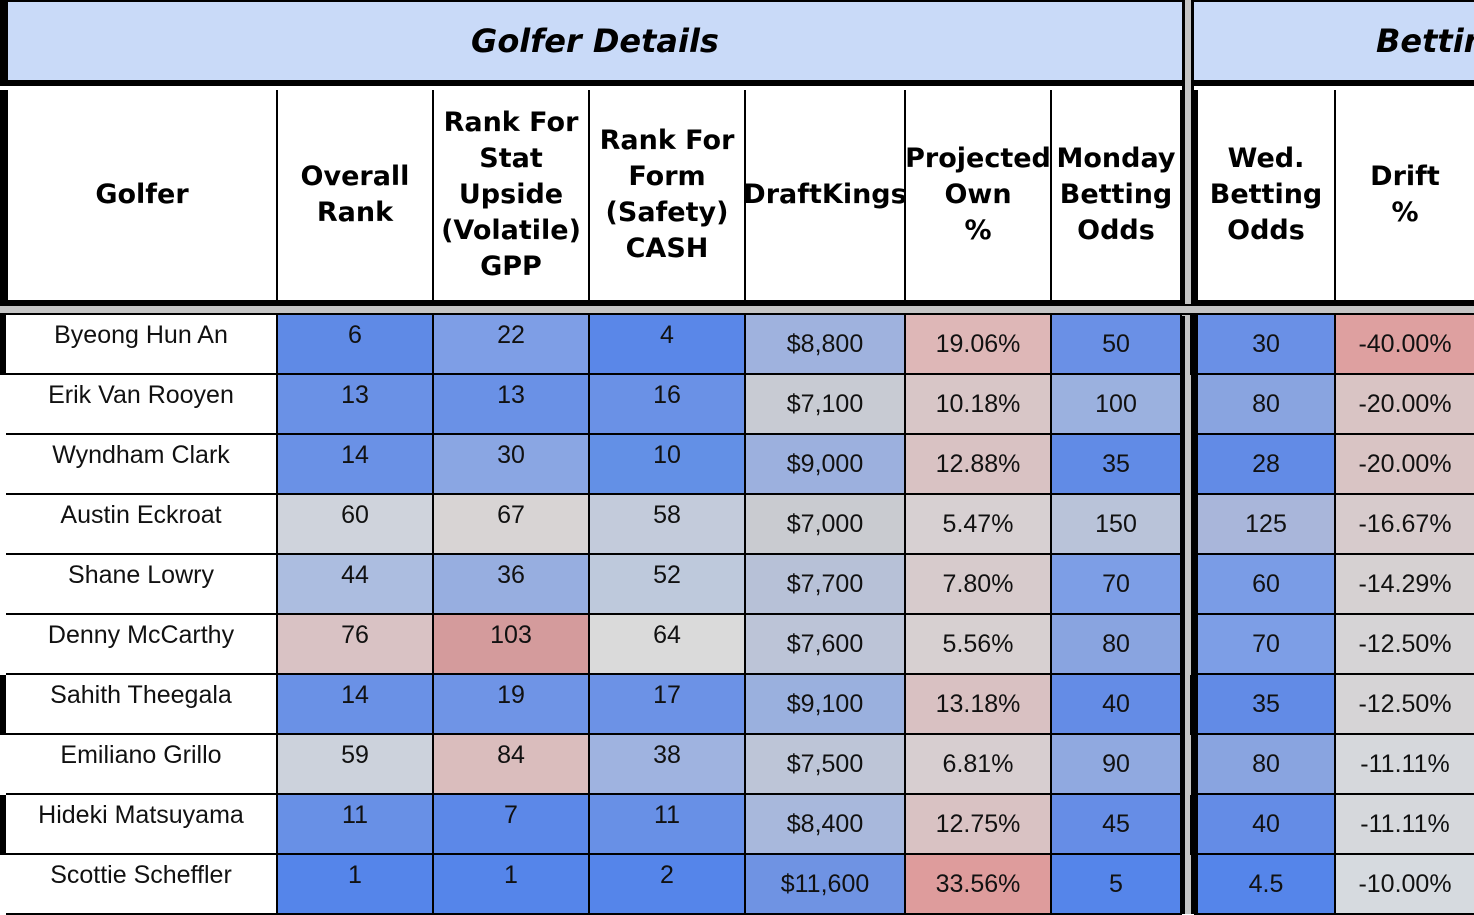 This screenshot has width=1474, height=915. What do you see at coordinates (1265, 525) in the screenshot?
I see `cell-wed: 125` at bounding box center [1265, 525].